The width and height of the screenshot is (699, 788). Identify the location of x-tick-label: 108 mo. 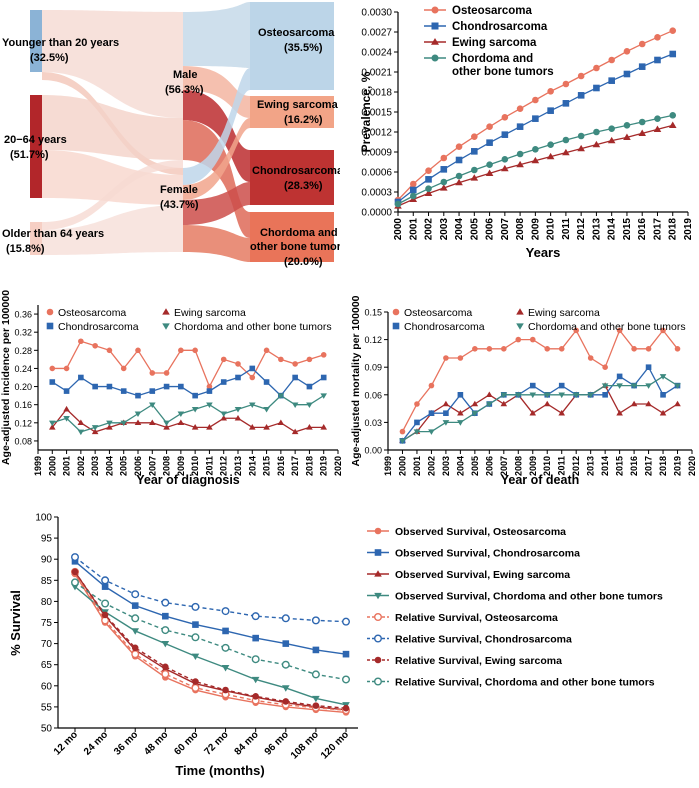
(305, 745).